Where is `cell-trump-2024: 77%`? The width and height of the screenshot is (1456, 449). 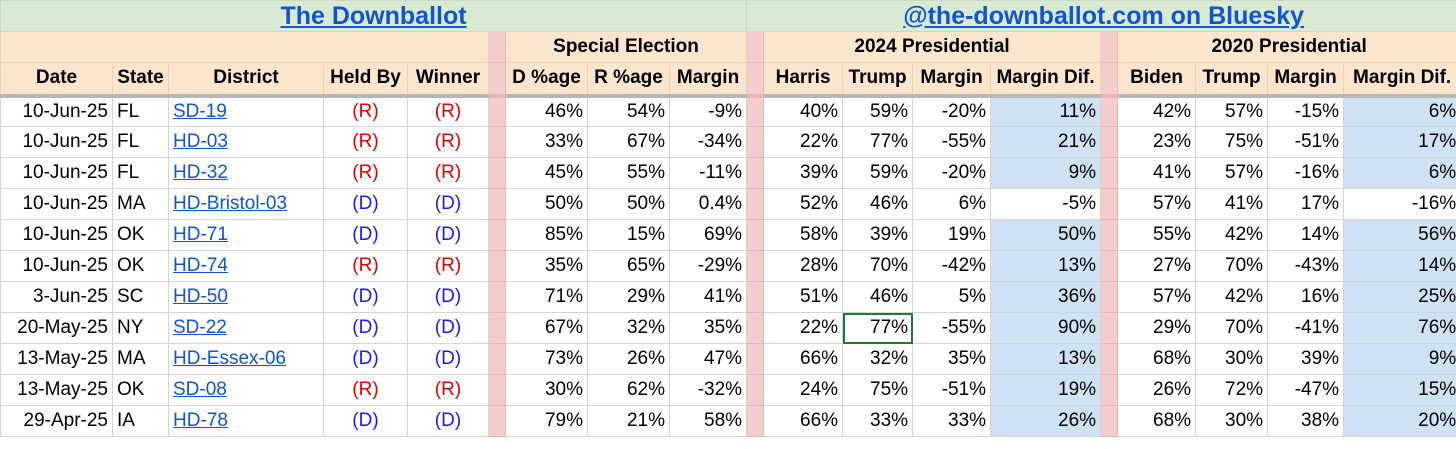 cell-trump-2024: 77% is located at coordinates (878, 142).